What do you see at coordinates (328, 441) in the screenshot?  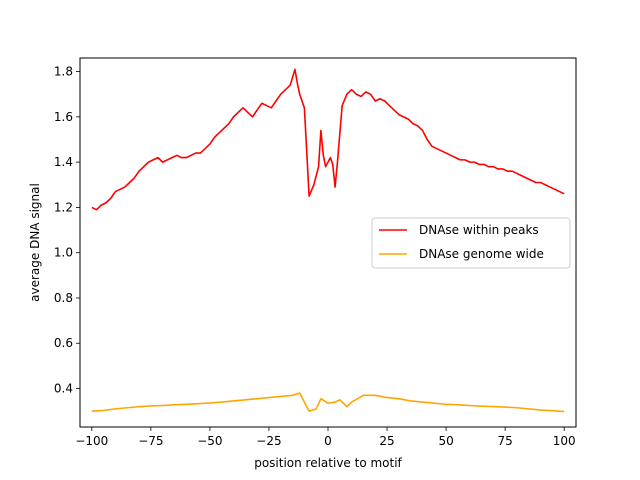 I see `x-tick-label: 0` at bounding box center [328, 441].